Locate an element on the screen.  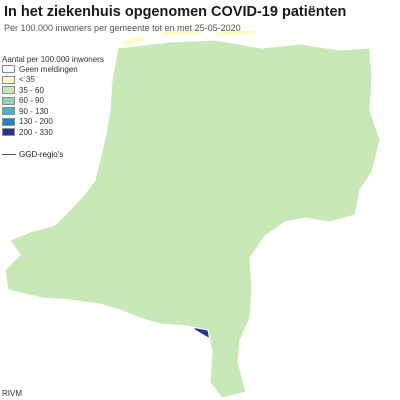
legend-item: 60 - 90 is located at coordinates (54, 101).